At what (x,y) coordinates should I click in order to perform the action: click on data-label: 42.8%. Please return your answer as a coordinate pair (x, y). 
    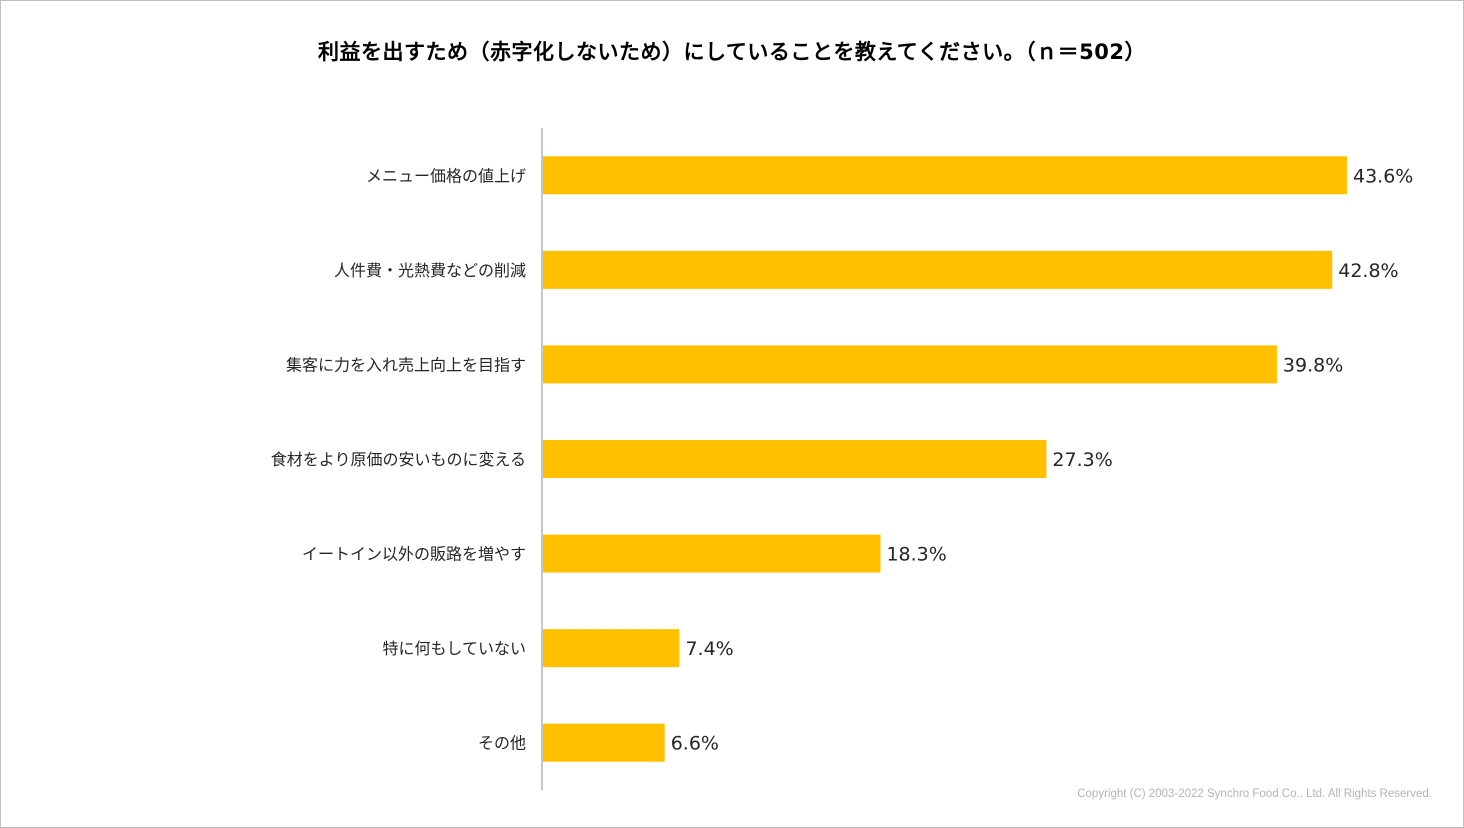
    Looking at the image, I should click on (1368, 271).